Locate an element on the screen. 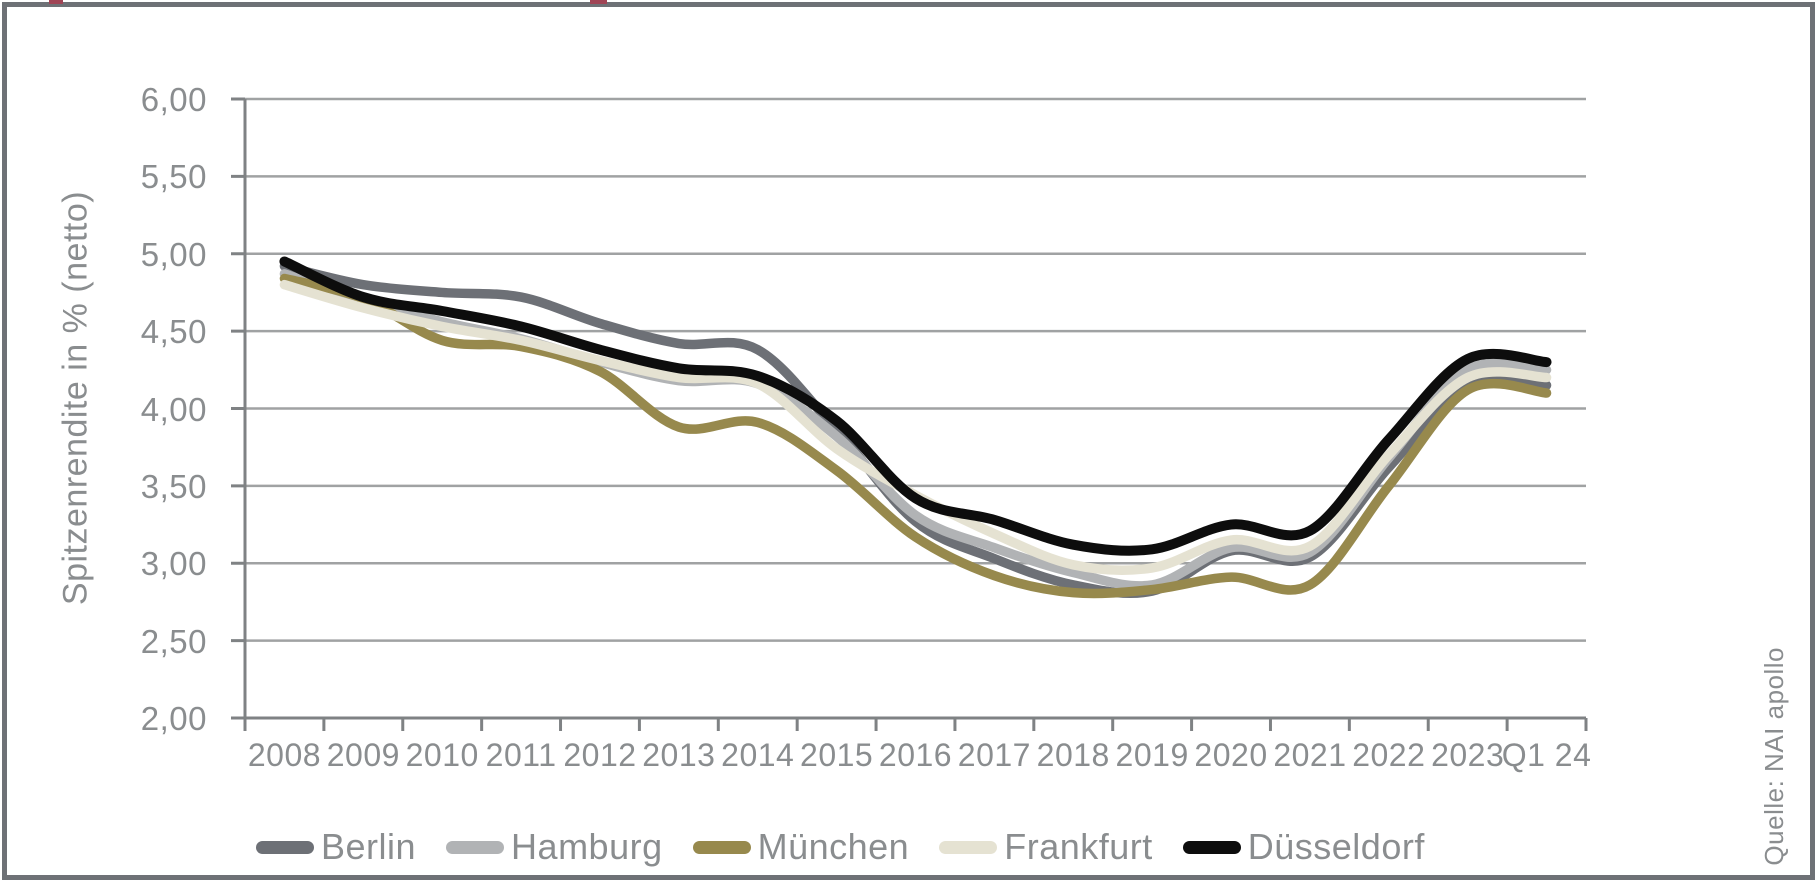 The height and width of the screenshot is (882, 1818). legend-item-münchen: München is located at coordinates (801, 847).